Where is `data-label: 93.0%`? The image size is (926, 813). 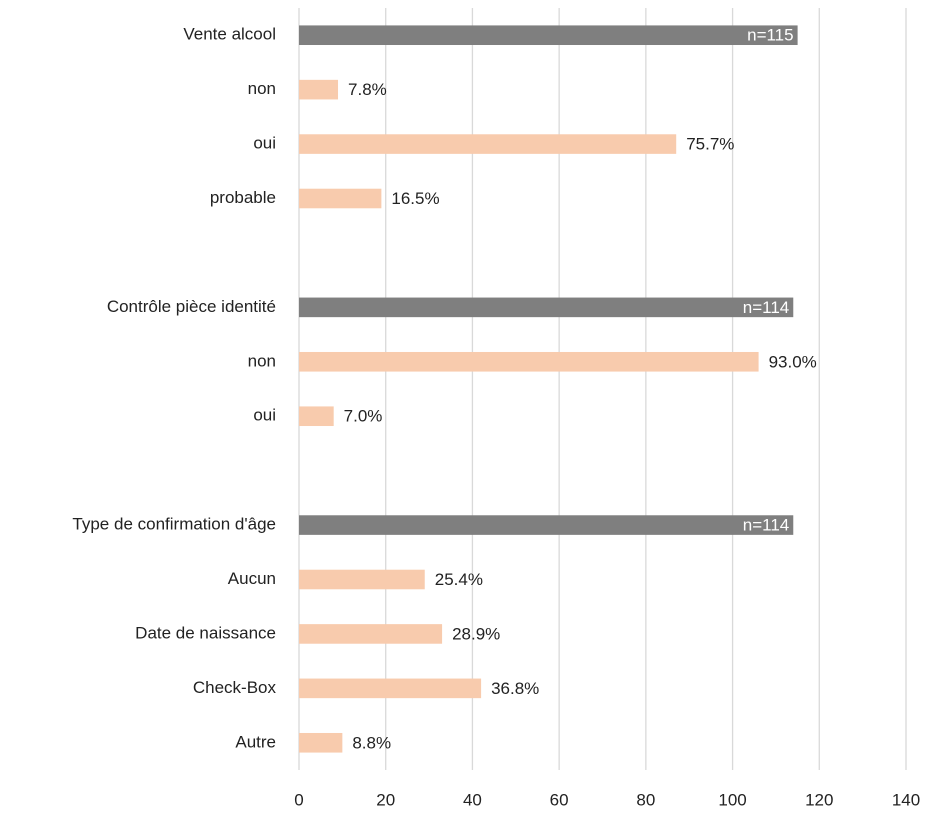 data-label: 93.0% is located at coordinates (793, 361).